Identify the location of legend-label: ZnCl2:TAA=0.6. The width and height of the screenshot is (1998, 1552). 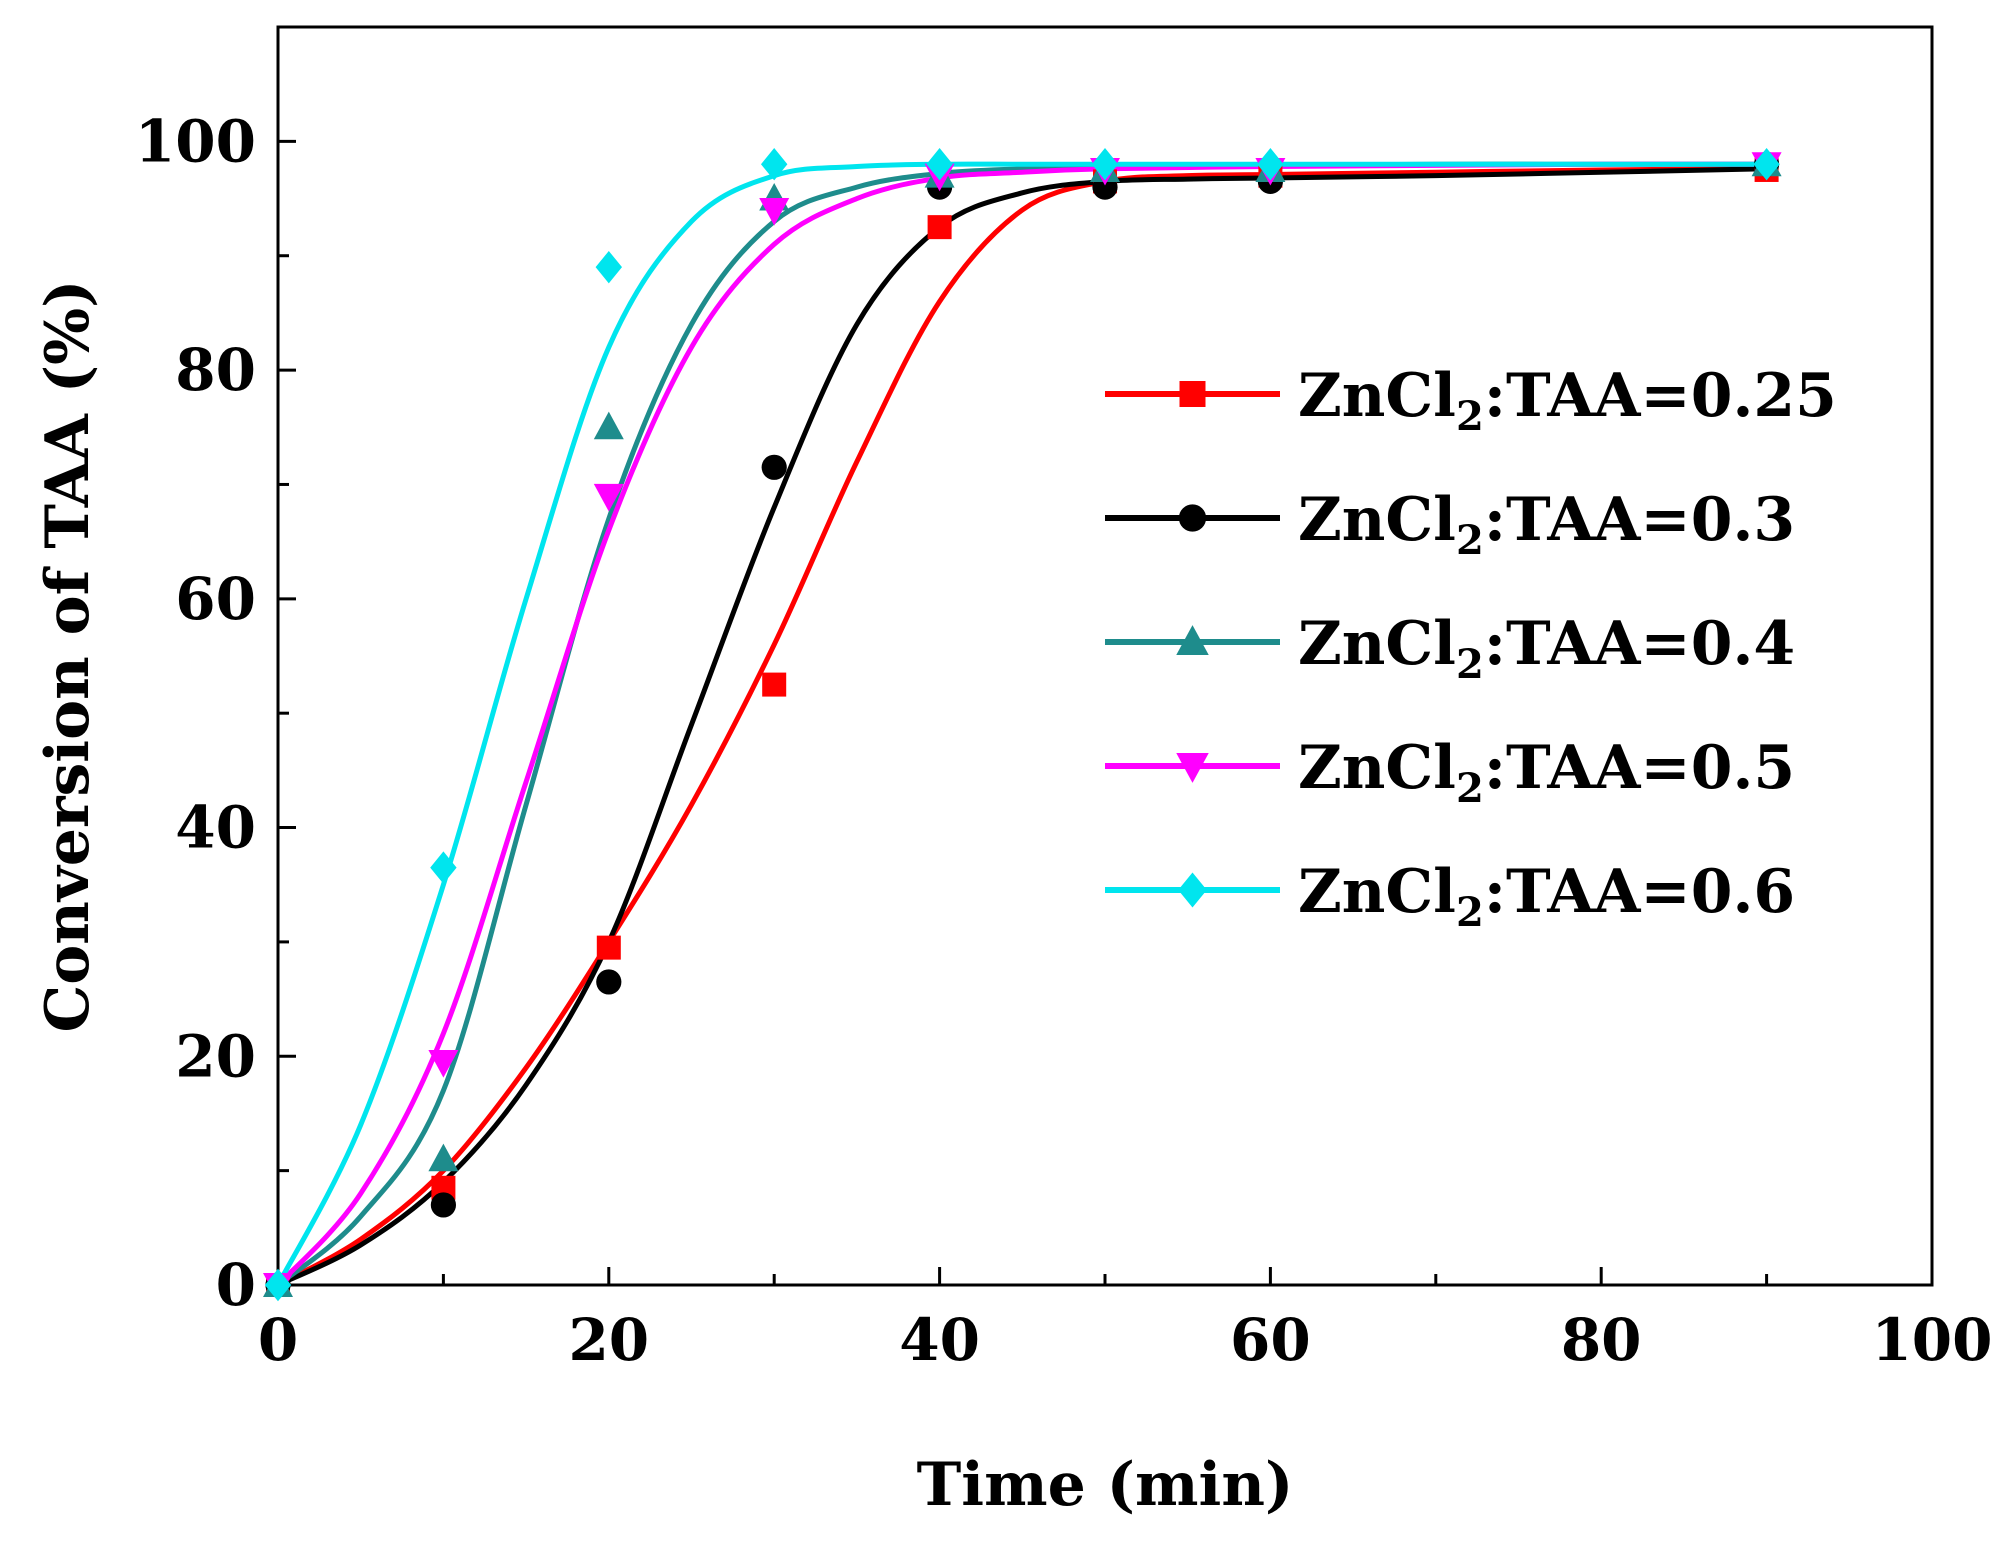
(1546, 896).